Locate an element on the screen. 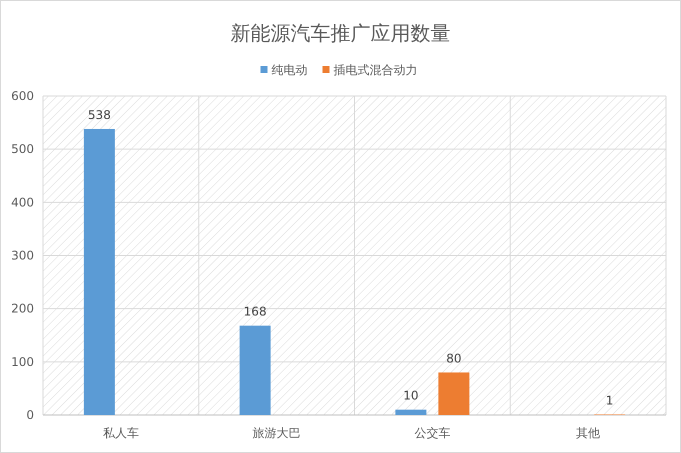 The image size is (681, 453). data-label: 168 is located at coordinates (255, 311).